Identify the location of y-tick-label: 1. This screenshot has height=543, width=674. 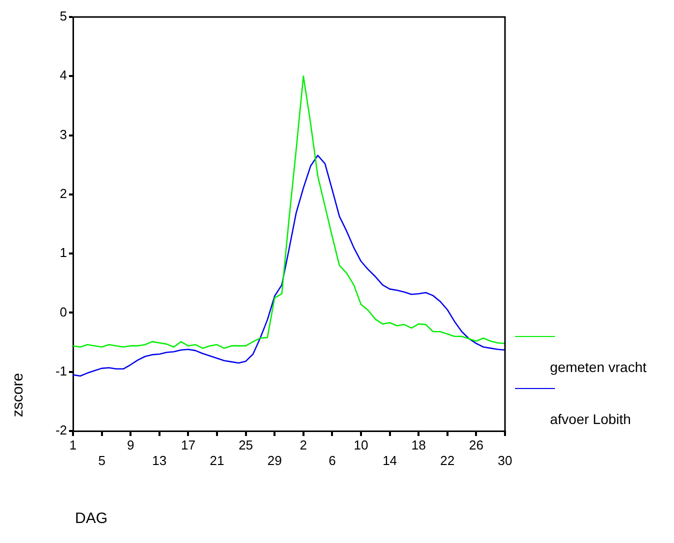
(63, 252).